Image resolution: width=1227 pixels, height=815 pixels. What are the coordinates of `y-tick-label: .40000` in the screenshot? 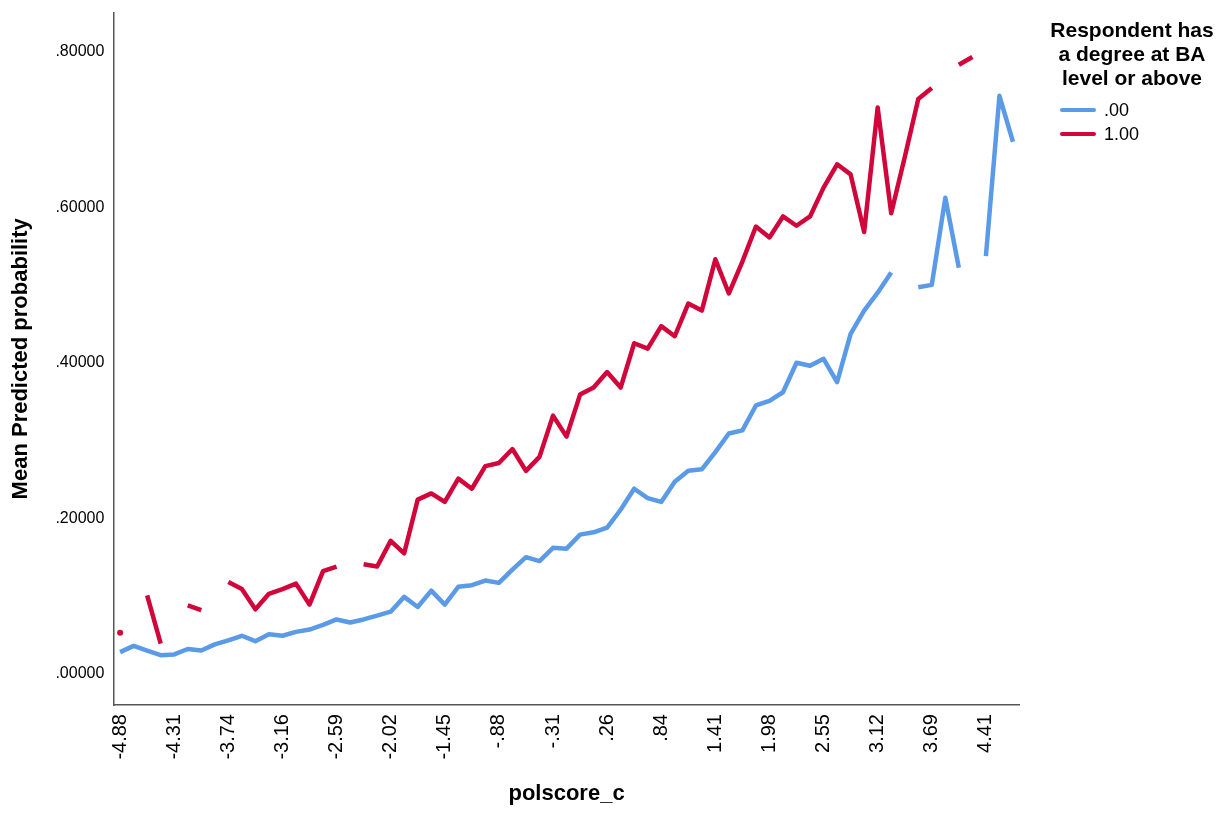 It's located at (80, 362).